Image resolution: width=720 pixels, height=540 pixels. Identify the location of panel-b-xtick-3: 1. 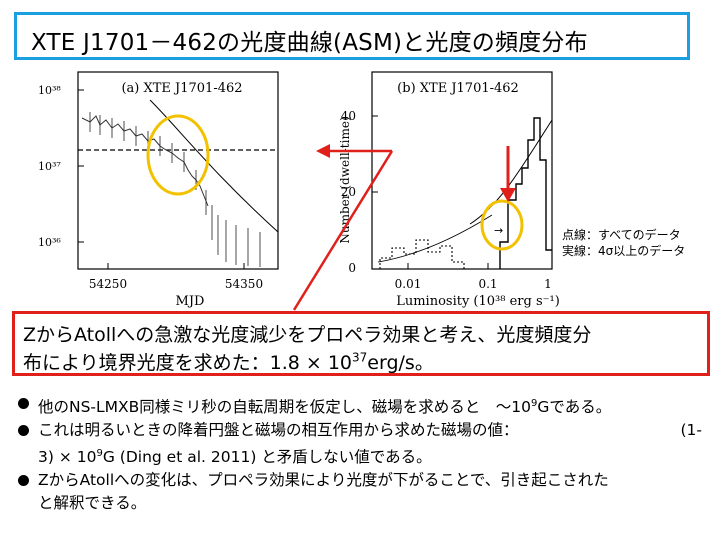
(548, 284).